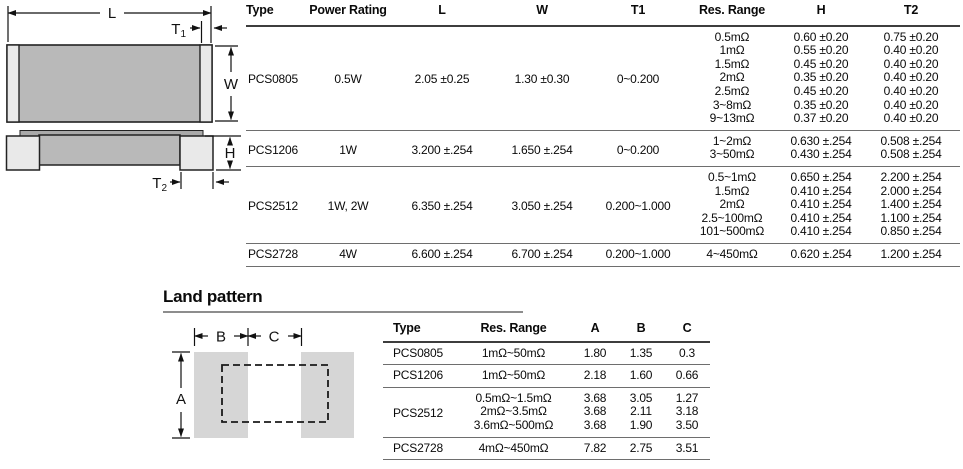 Image resolution: width=963 pixels, height=469 pixels. Describe the element at coordinates (603, 51) in the screenshot. I see `table-row: 1mΩ 0.55 ±0.20 0.40 ±0.20` at that location.